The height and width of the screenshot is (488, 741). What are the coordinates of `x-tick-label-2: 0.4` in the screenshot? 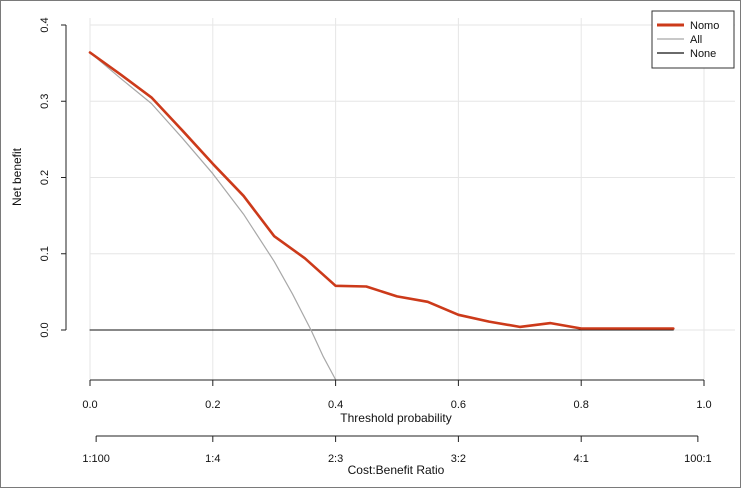 It's located at (335, 405).